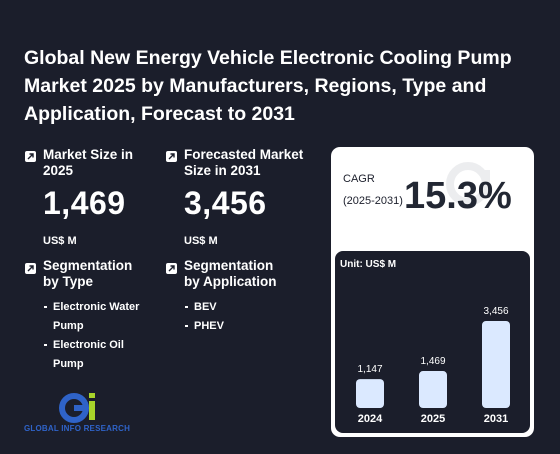 The width and height of the screenshot is (560, 454). What do you see at coordinates (496, 364) in the screenshot?
I see `bar-2031` at bounding box center [496, 364].